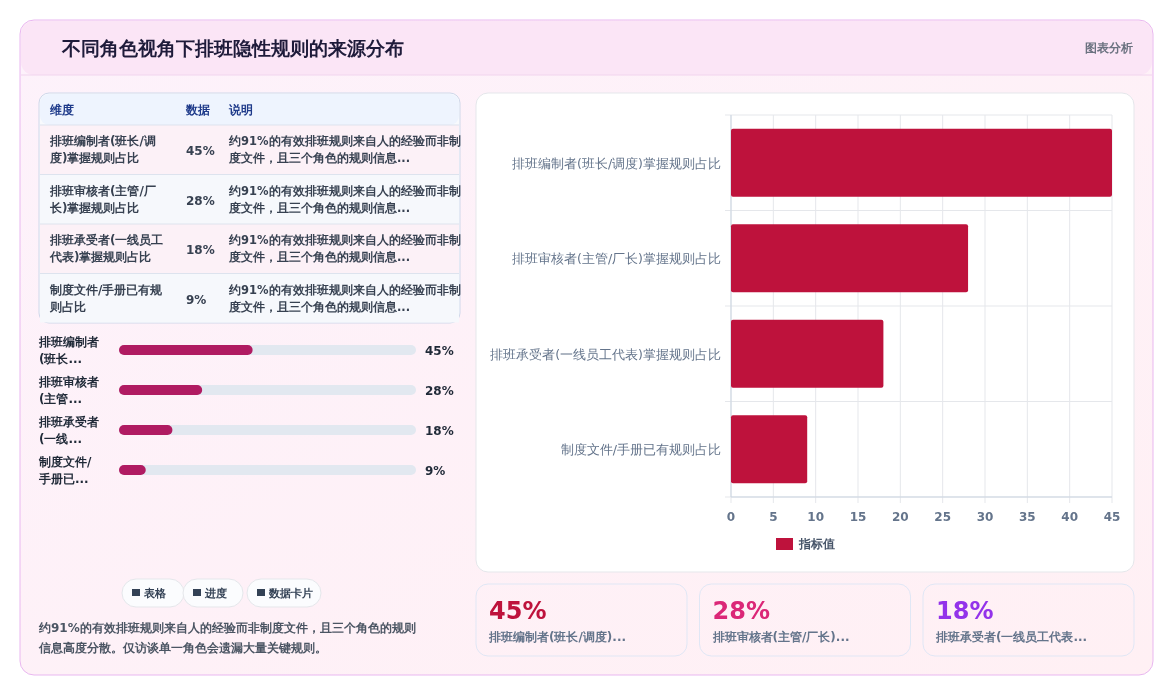  What do you see at coordinates (102, 149) in the screenshot?
I see `category-label: 排班编制者(班长/调度)掌握规则占比` at bounding box center [102, 149].